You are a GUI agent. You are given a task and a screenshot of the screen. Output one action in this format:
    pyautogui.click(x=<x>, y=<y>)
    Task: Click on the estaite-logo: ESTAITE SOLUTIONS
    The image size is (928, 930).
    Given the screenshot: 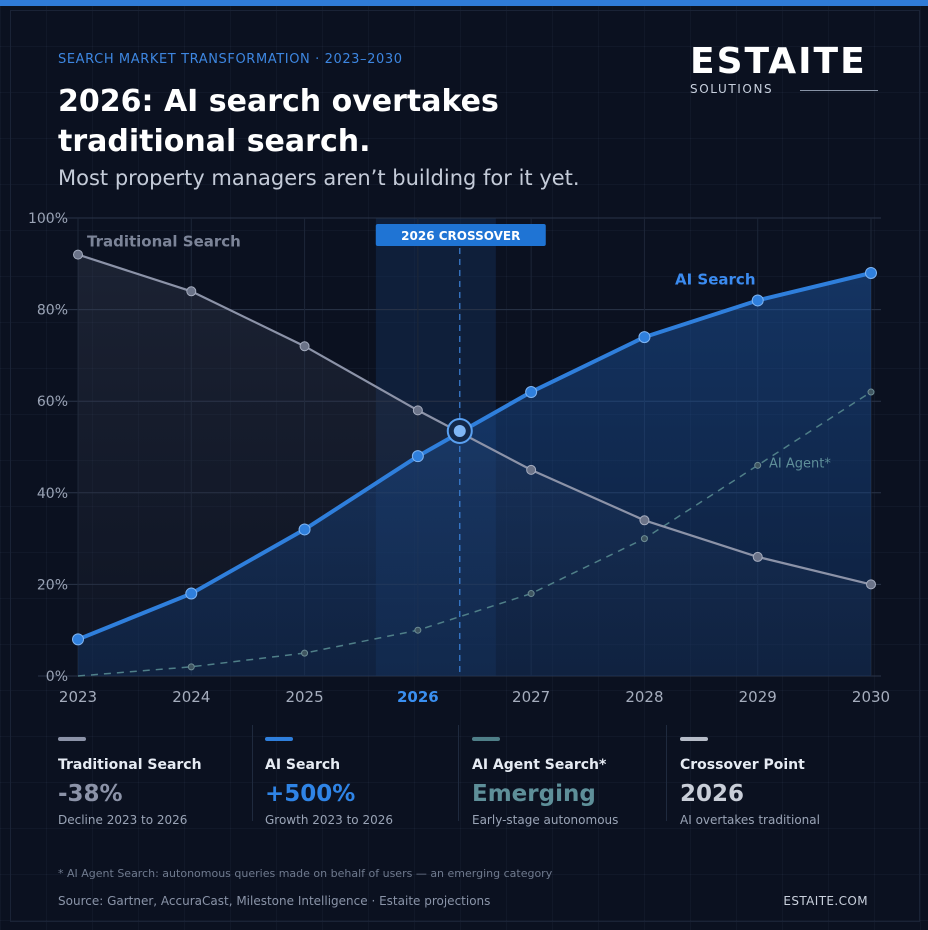 What is the action you would take?
    pyautogui.click(x=785, y=72)
    